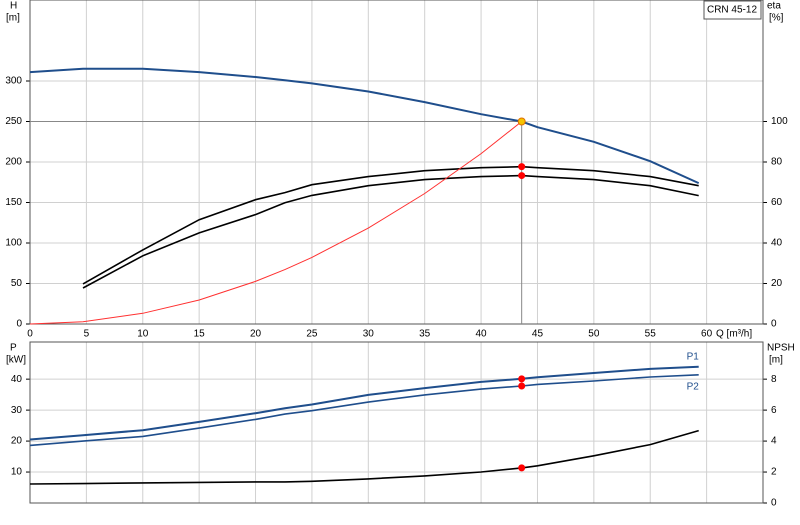  Describe the element at coordinates (774, 6) in the screenshot. I see `y2-axis-label: eta` at that location.